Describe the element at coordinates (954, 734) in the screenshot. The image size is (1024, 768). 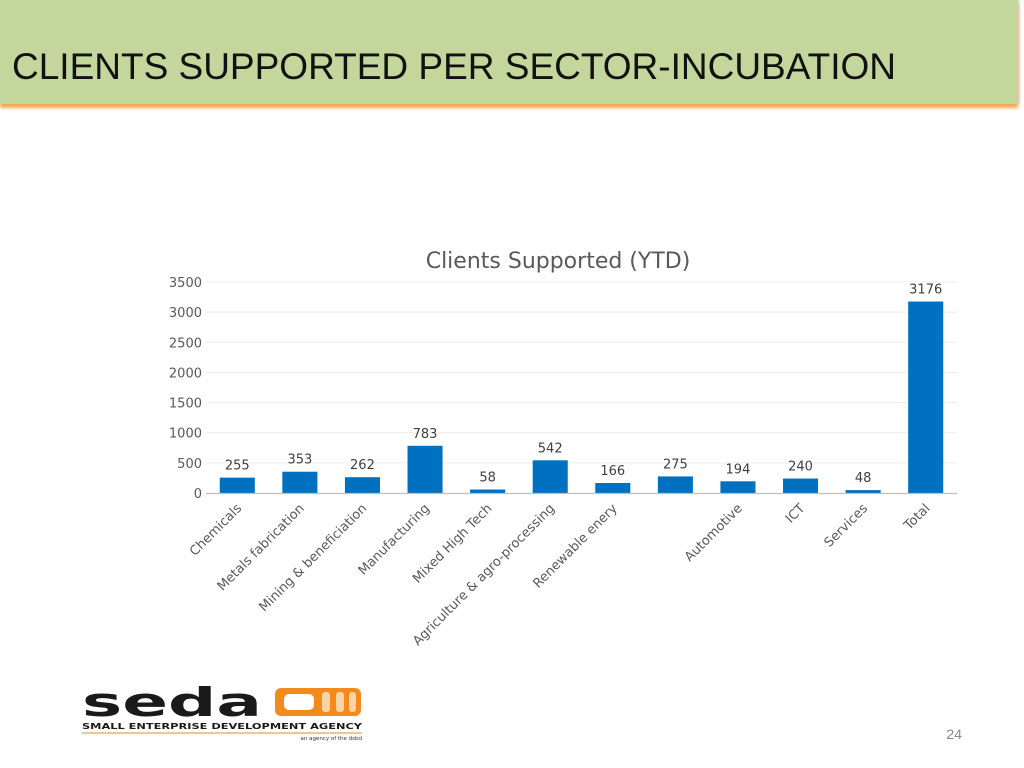
I see `slide-number: 24` at that location.